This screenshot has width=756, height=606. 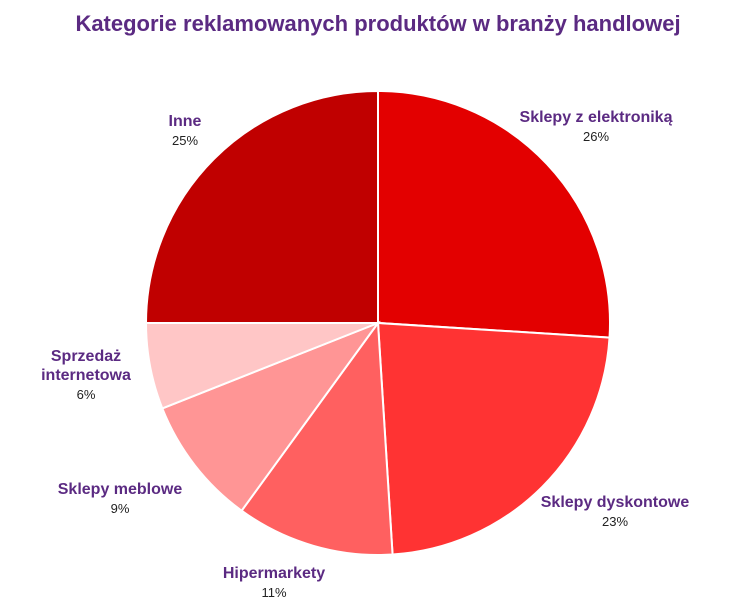 What do you see at coordinates (596, 127) in the screenshot?
I see `slice-label-1: Sklepy z elektroniką 26%` at bounding box center [596, 127].